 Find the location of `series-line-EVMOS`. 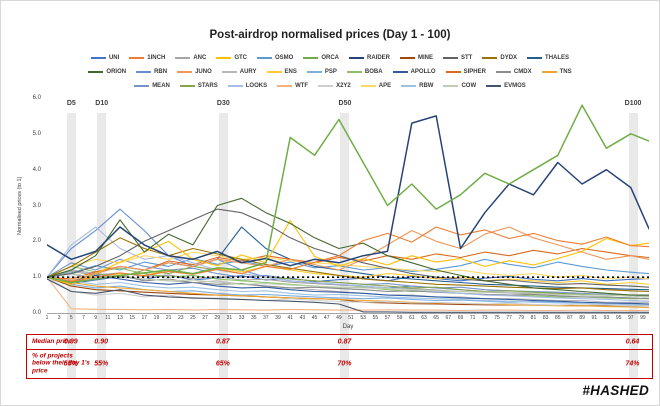

series-line-EVMOS is located at coordinates (348, 295).